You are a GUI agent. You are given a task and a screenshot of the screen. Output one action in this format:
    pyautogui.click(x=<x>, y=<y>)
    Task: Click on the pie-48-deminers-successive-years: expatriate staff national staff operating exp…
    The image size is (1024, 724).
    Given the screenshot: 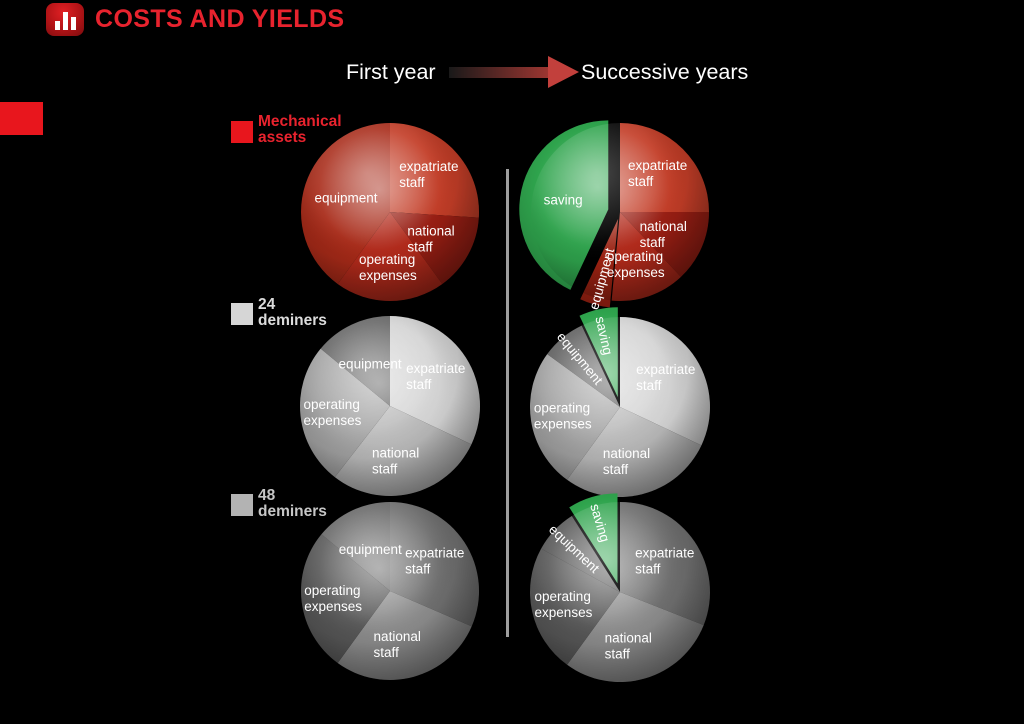 What is the action you would take?
    pyautogui.click(x=619, y=587)
    